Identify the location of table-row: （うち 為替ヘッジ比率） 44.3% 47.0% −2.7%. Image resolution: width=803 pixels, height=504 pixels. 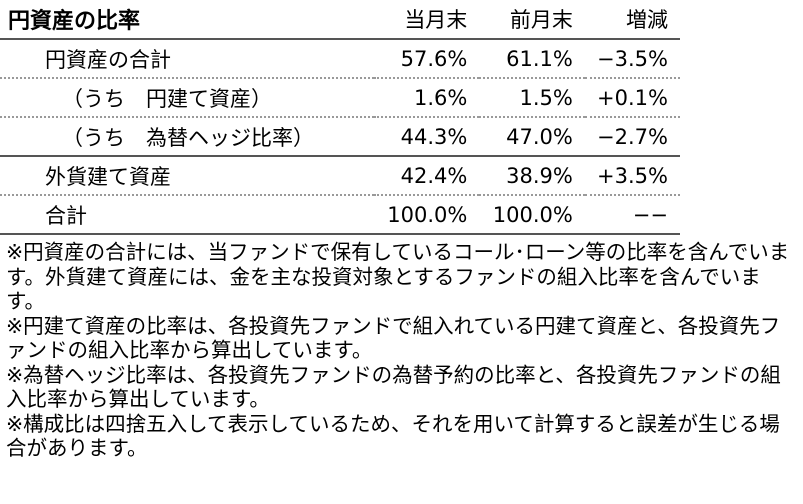
(340, 137).